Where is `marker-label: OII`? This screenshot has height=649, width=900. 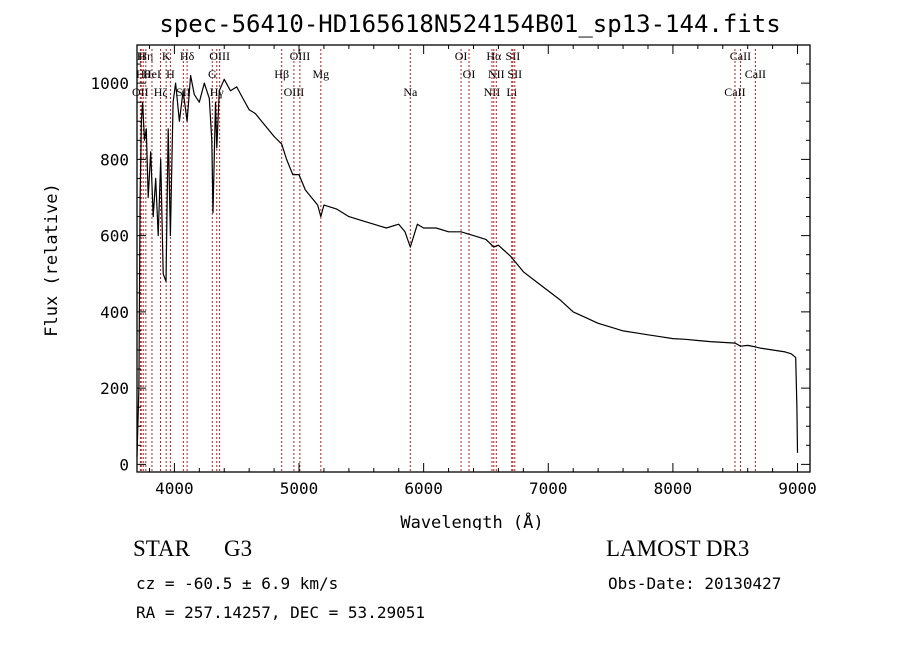 marker-label: OII is located at coordinates (140, 92).